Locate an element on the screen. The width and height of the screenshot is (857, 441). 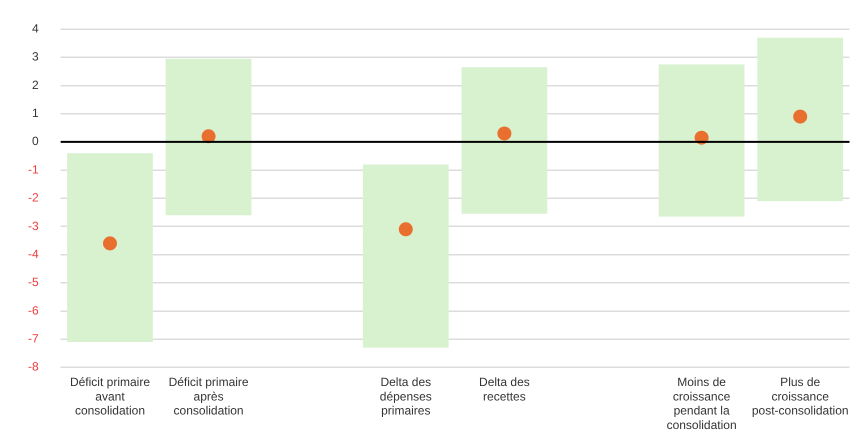
y-tick-label: -6 is located at coordinates (33, 310).